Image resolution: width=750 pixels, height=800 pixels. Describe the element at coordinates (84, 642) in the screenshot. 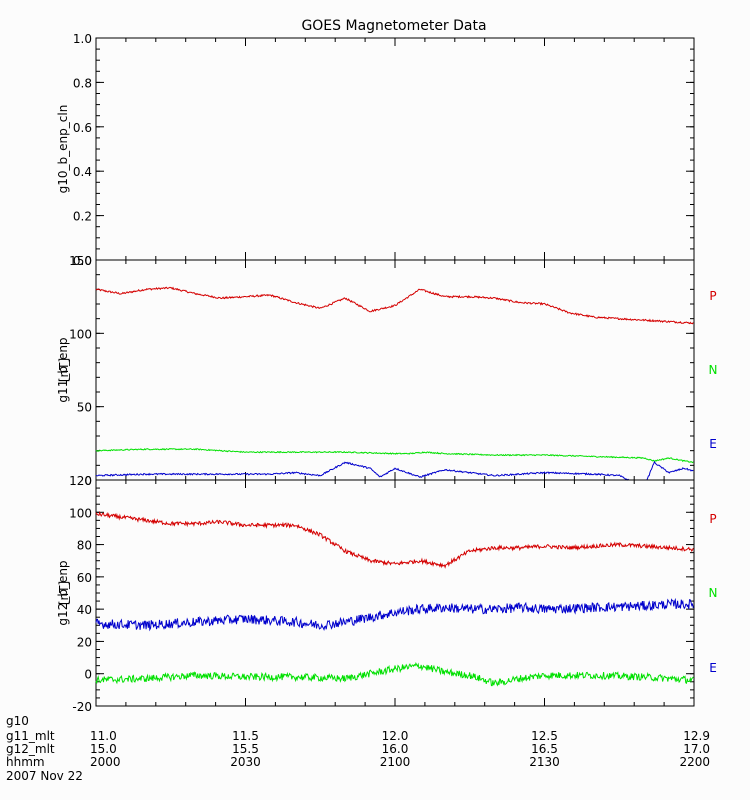

I see `y-tick-label: 20` at that location.